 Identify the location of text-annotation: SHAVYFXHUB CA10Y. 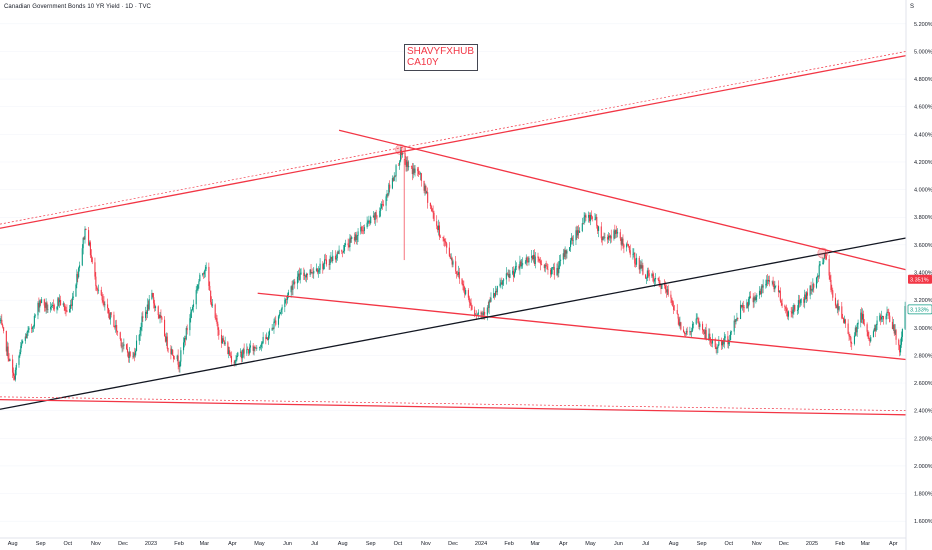
(441, 57).